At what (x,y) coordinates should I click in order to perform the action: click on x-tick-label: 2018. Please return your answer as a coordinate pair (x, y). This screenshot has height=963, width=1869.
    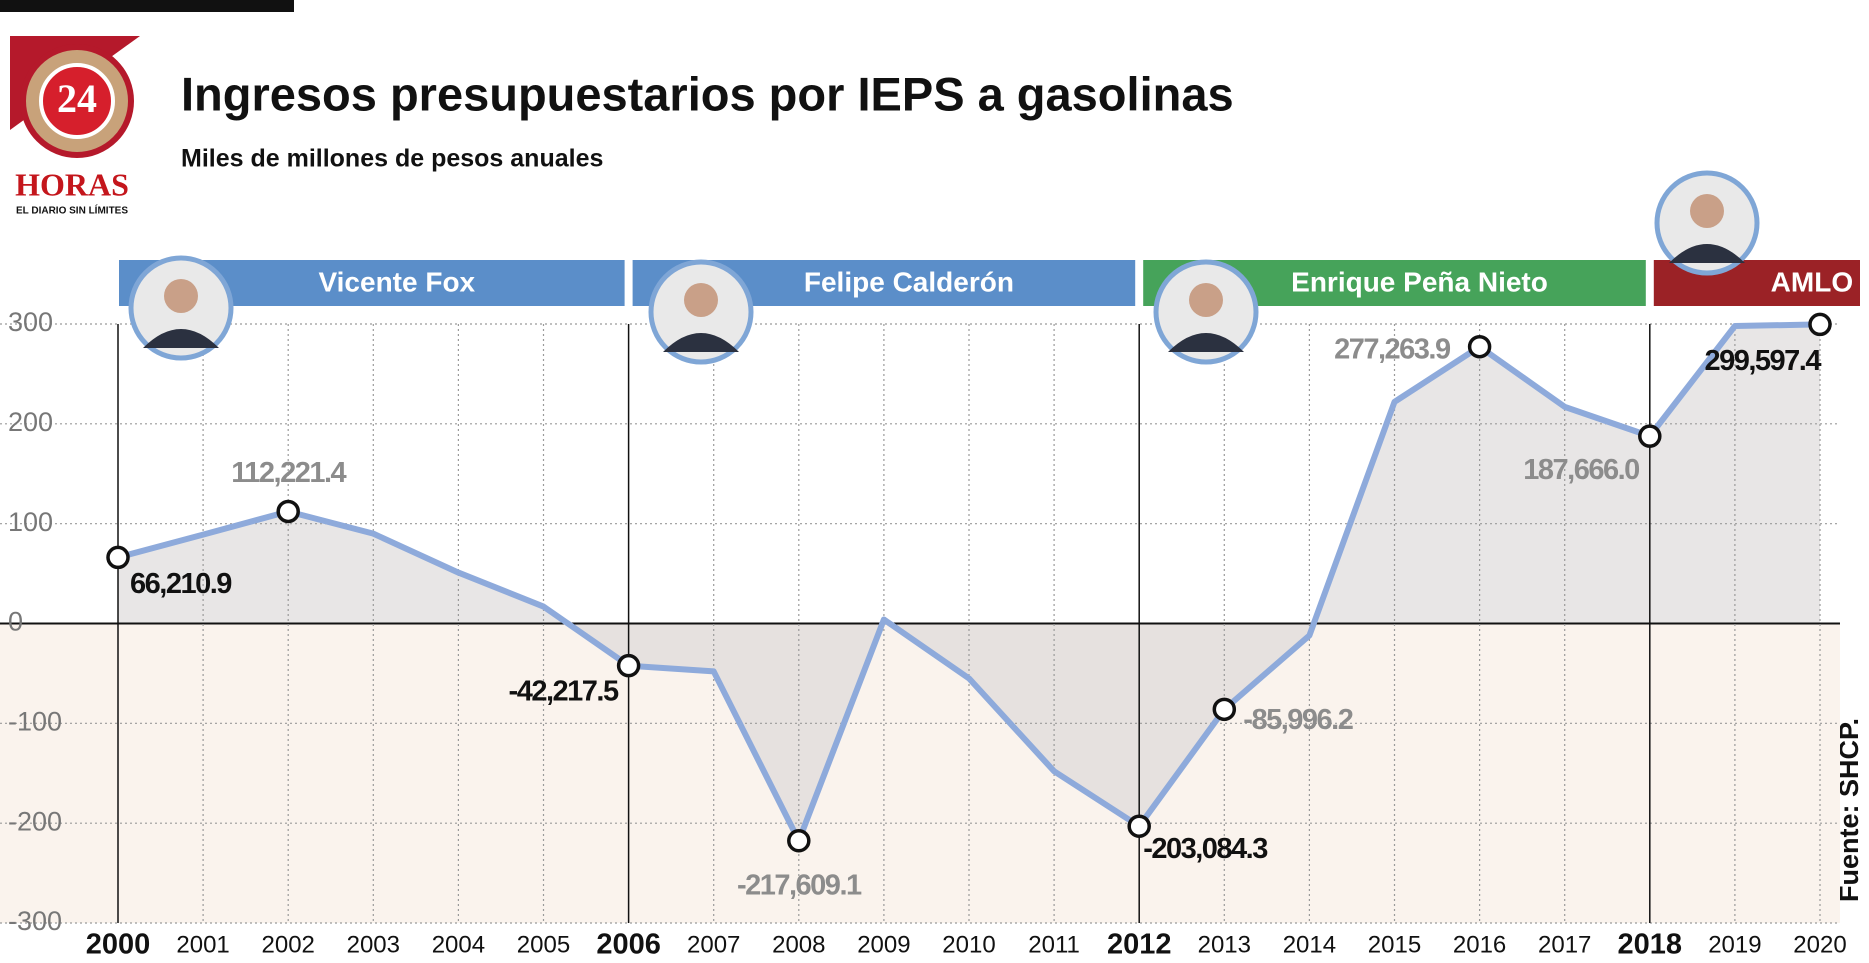
    Looking at the image, I should click on (1650, 945).